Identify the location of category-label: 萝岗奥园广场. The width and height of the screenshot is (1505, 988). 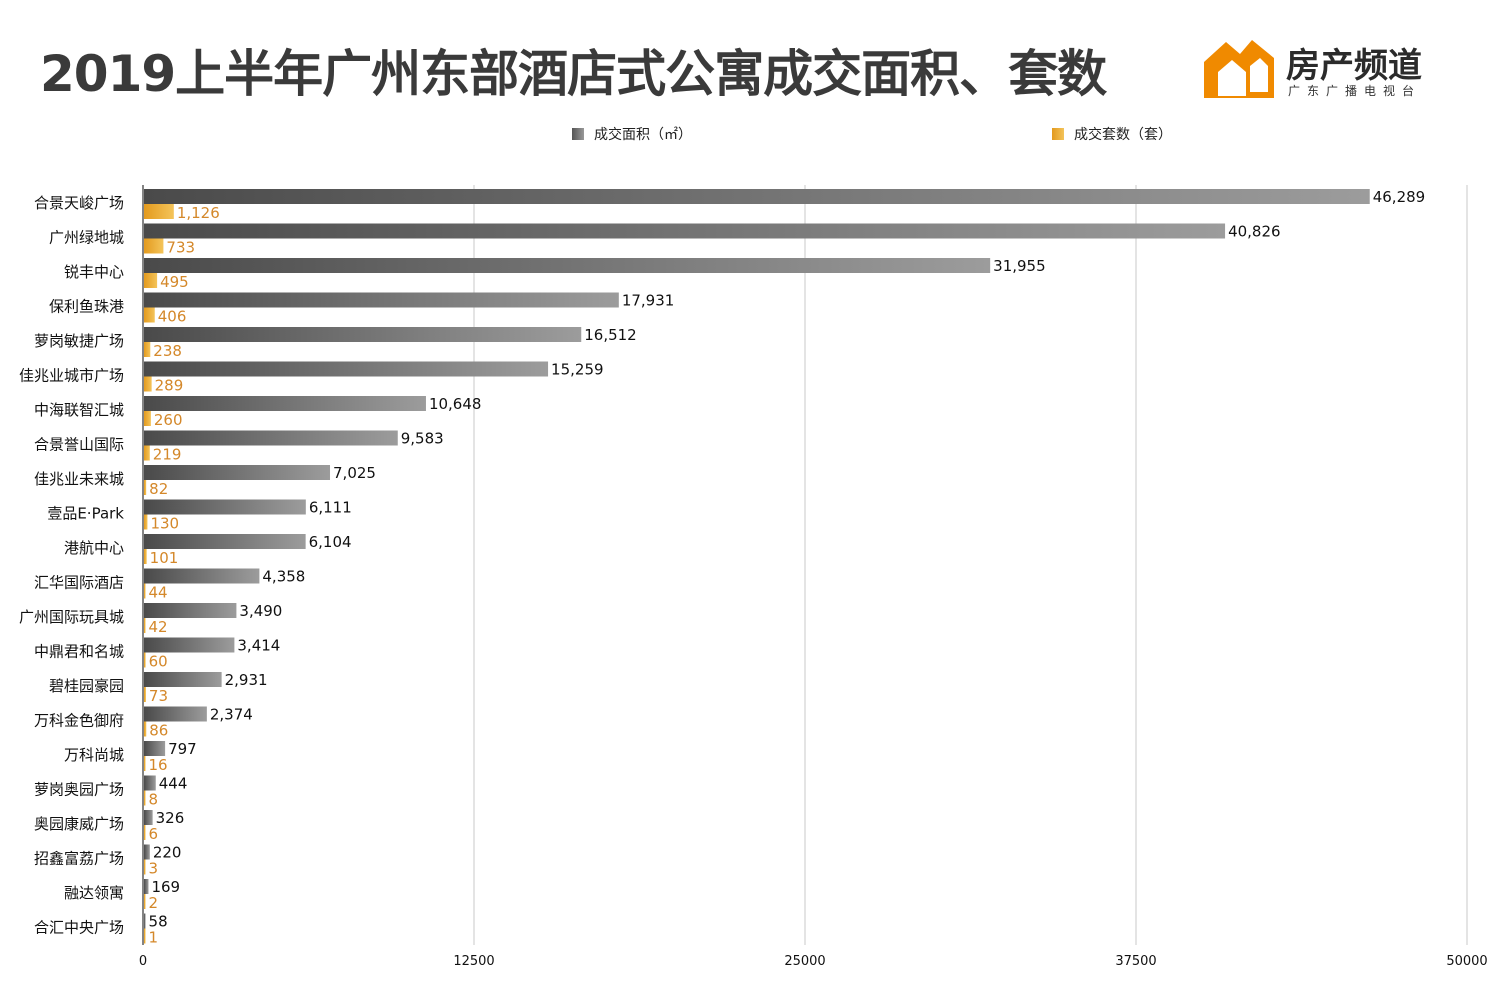
(79, 790).